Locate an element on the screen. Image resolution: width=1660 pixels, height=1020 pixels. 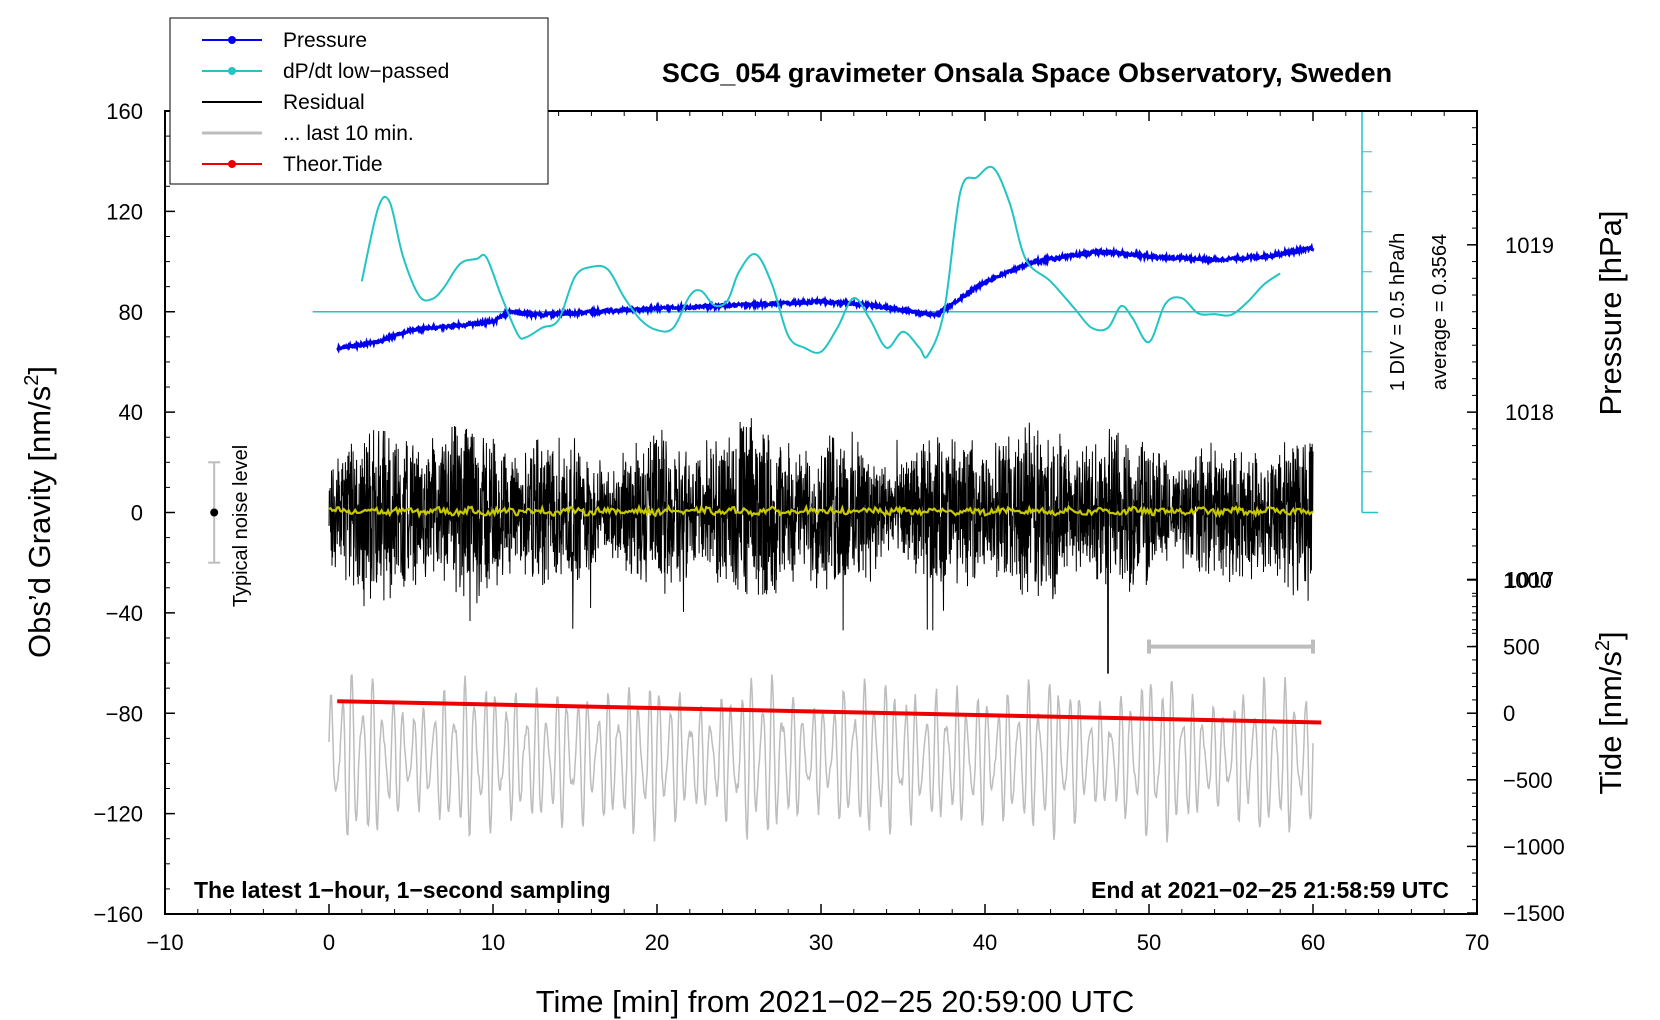
x-tick-label: 50 is located at coordinates (1149, 942).